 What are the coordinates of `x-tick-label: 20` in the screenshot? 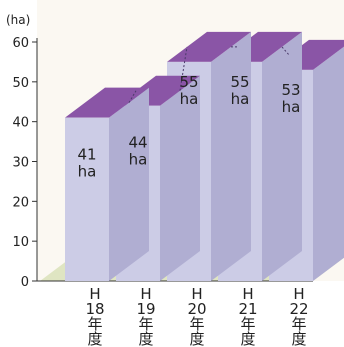 It's located at (196, 309).